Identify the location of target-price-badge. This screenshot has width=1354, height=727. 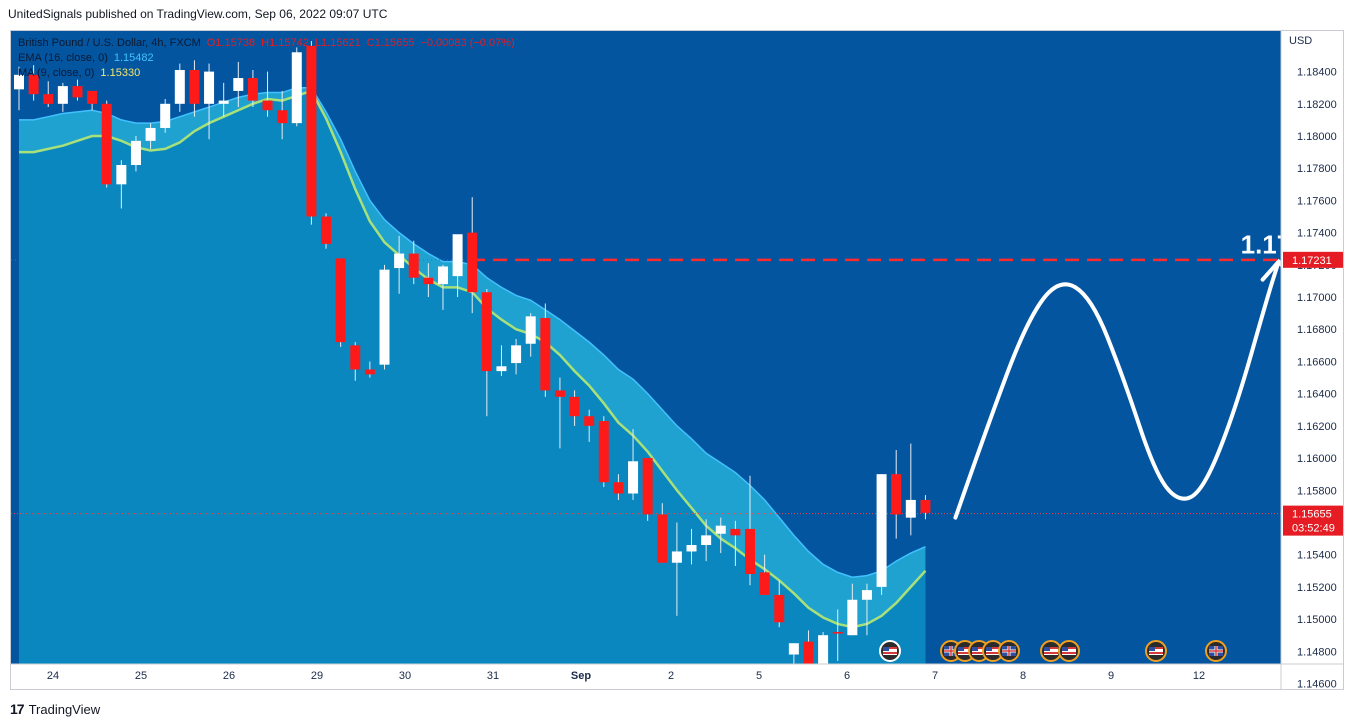
(1313, 259).